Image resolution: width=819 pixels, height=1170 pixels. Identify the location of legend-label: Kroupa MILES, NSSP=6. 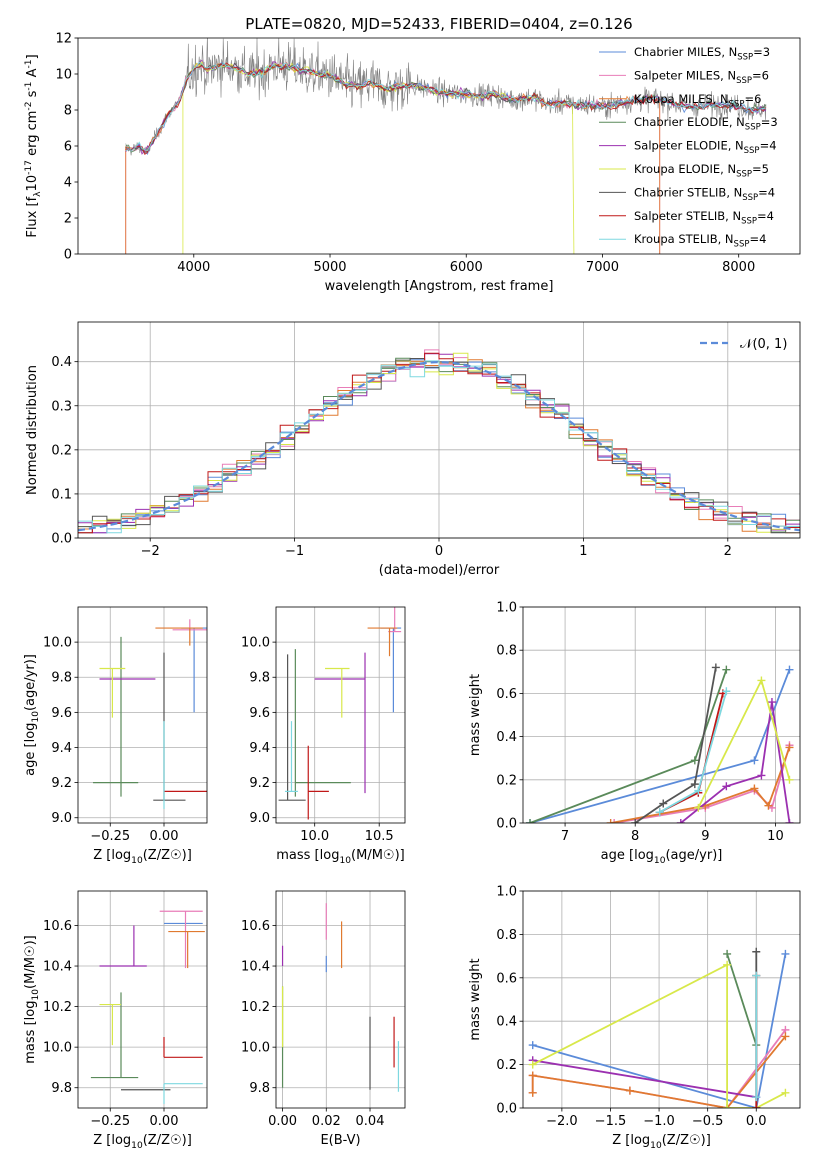
(697, 101).